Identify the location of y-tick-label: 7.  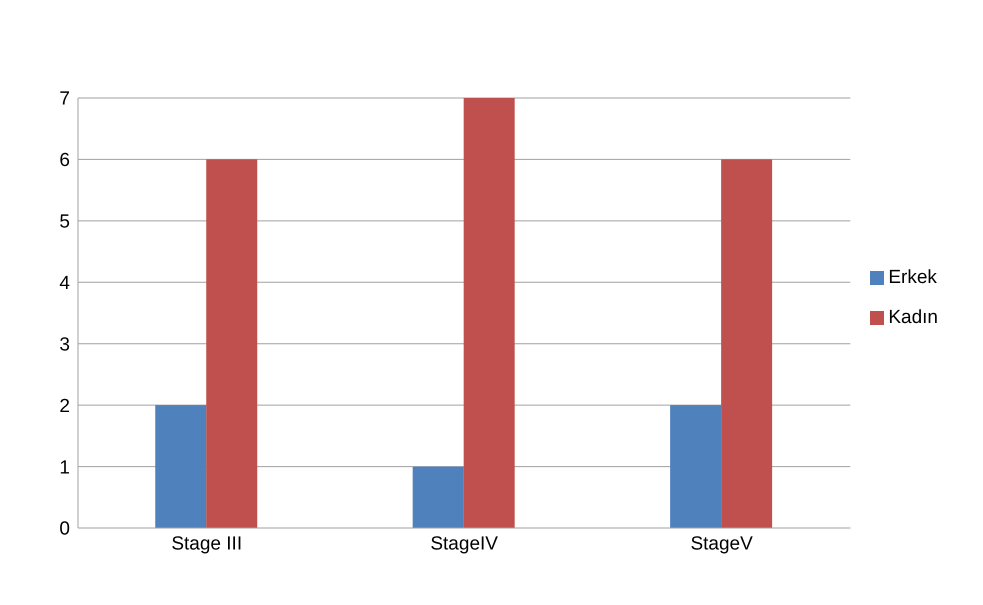
(64, 99).